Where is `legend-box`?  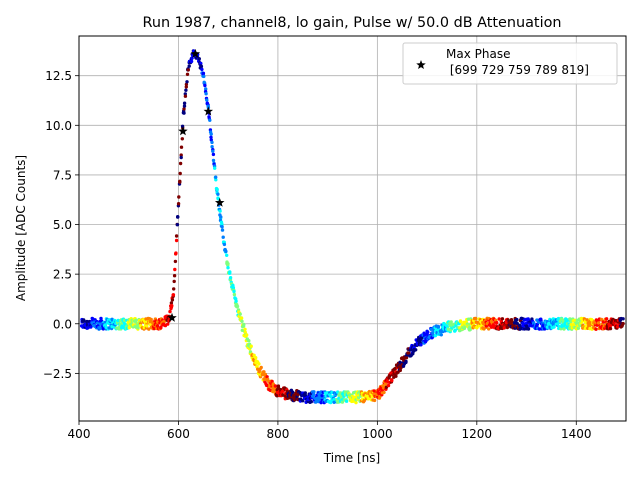 legend-box is located at coordinates (510, 63).